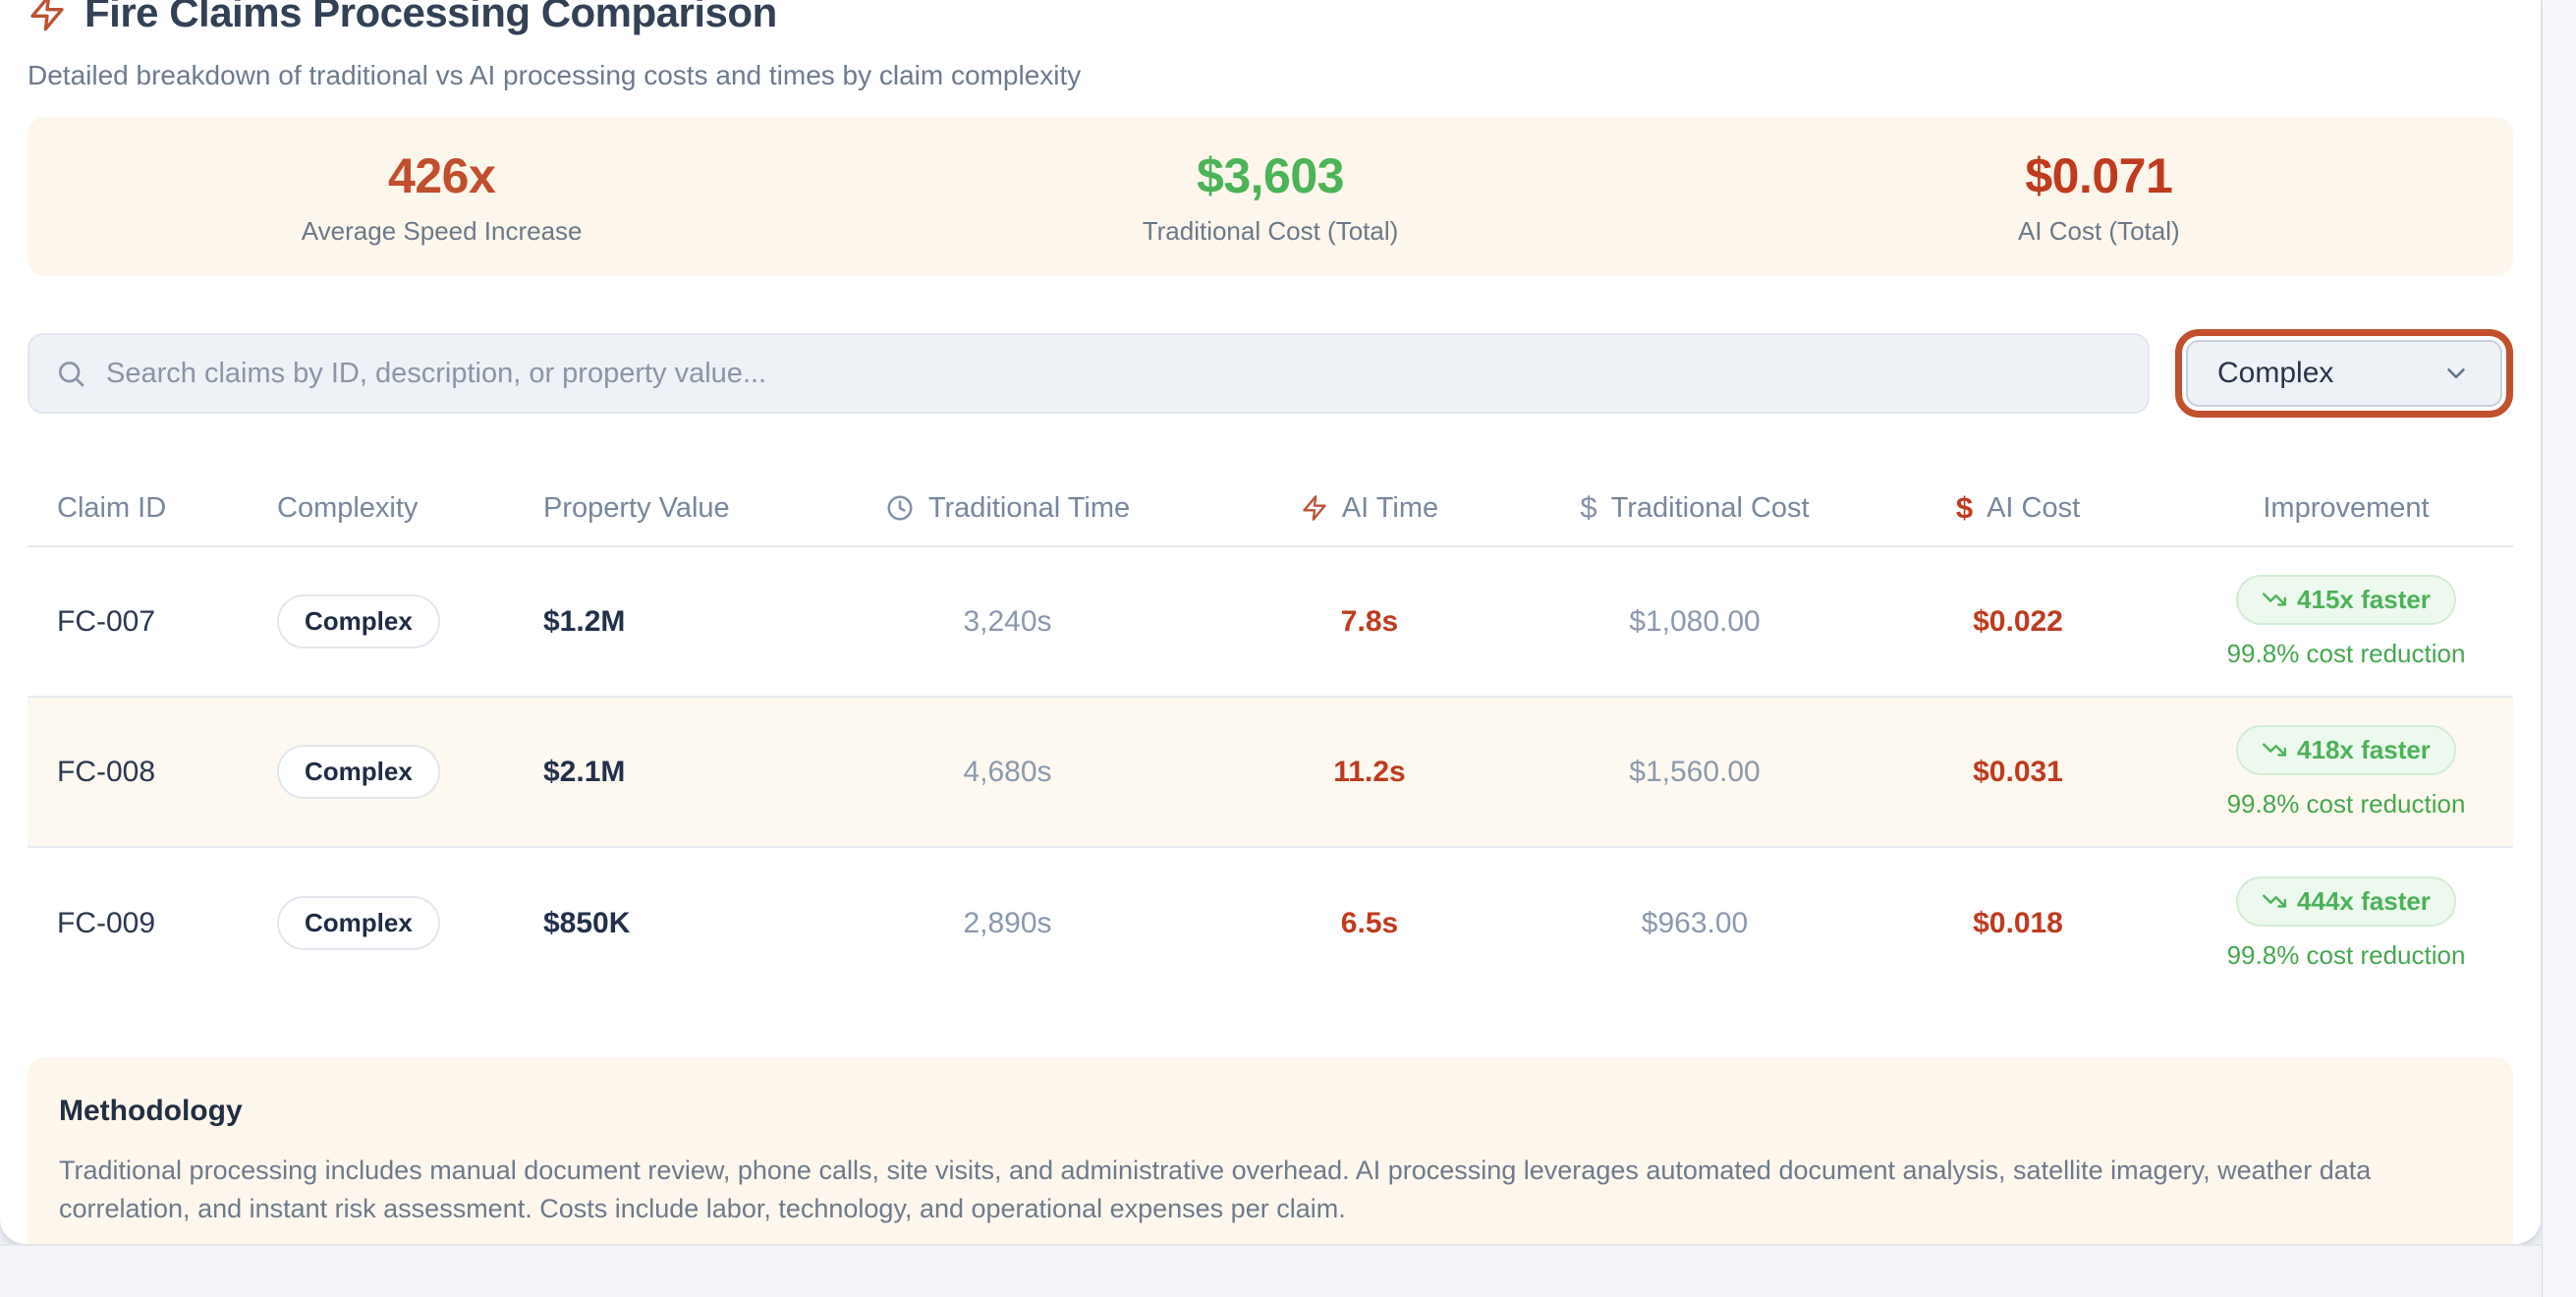 The width and height of the screenshot is (2576, 1297). What do you see at coordinates (2364, 599) in the screenshot?
I see `speed-badge-label: 415x faster` at bounding box center [2364, 599].